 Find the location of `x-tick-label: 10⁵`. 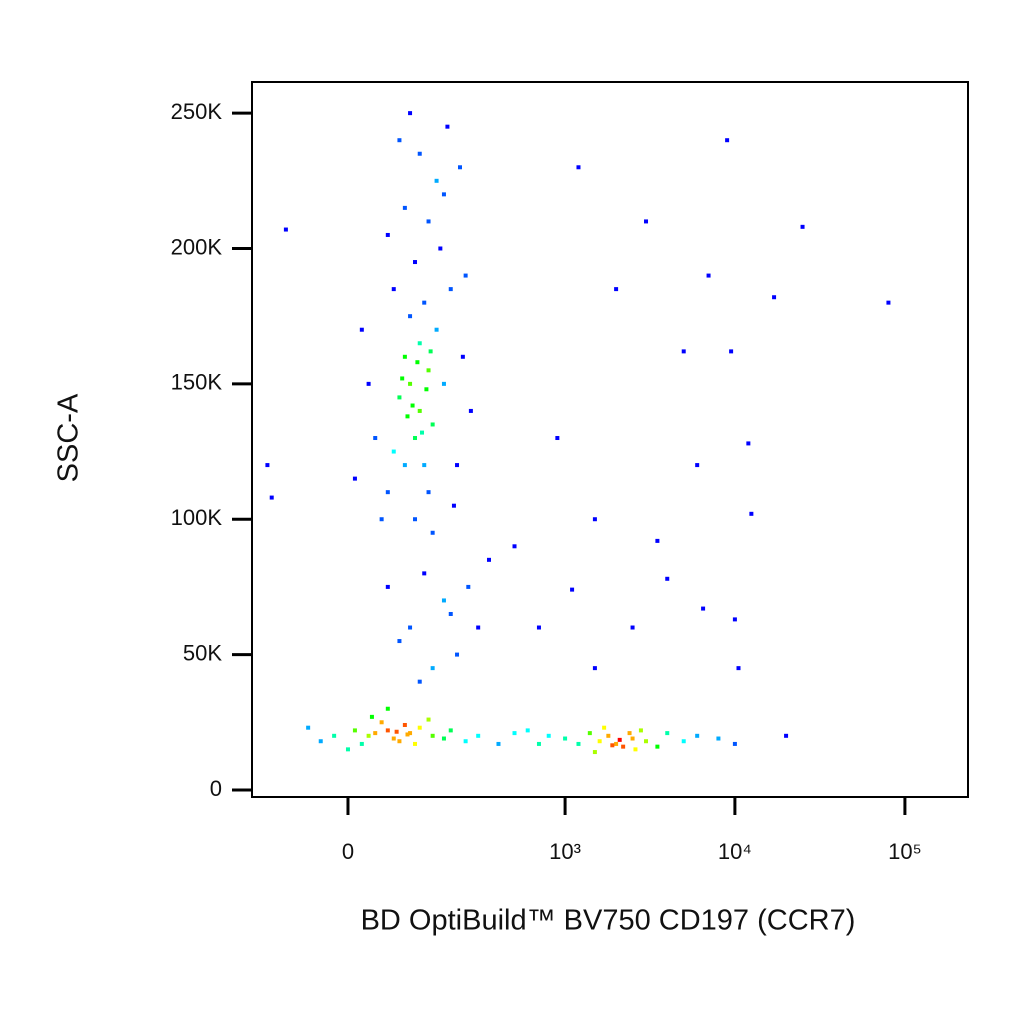

x-tick-label: 10⁵ is located at coordinates (905, 851).